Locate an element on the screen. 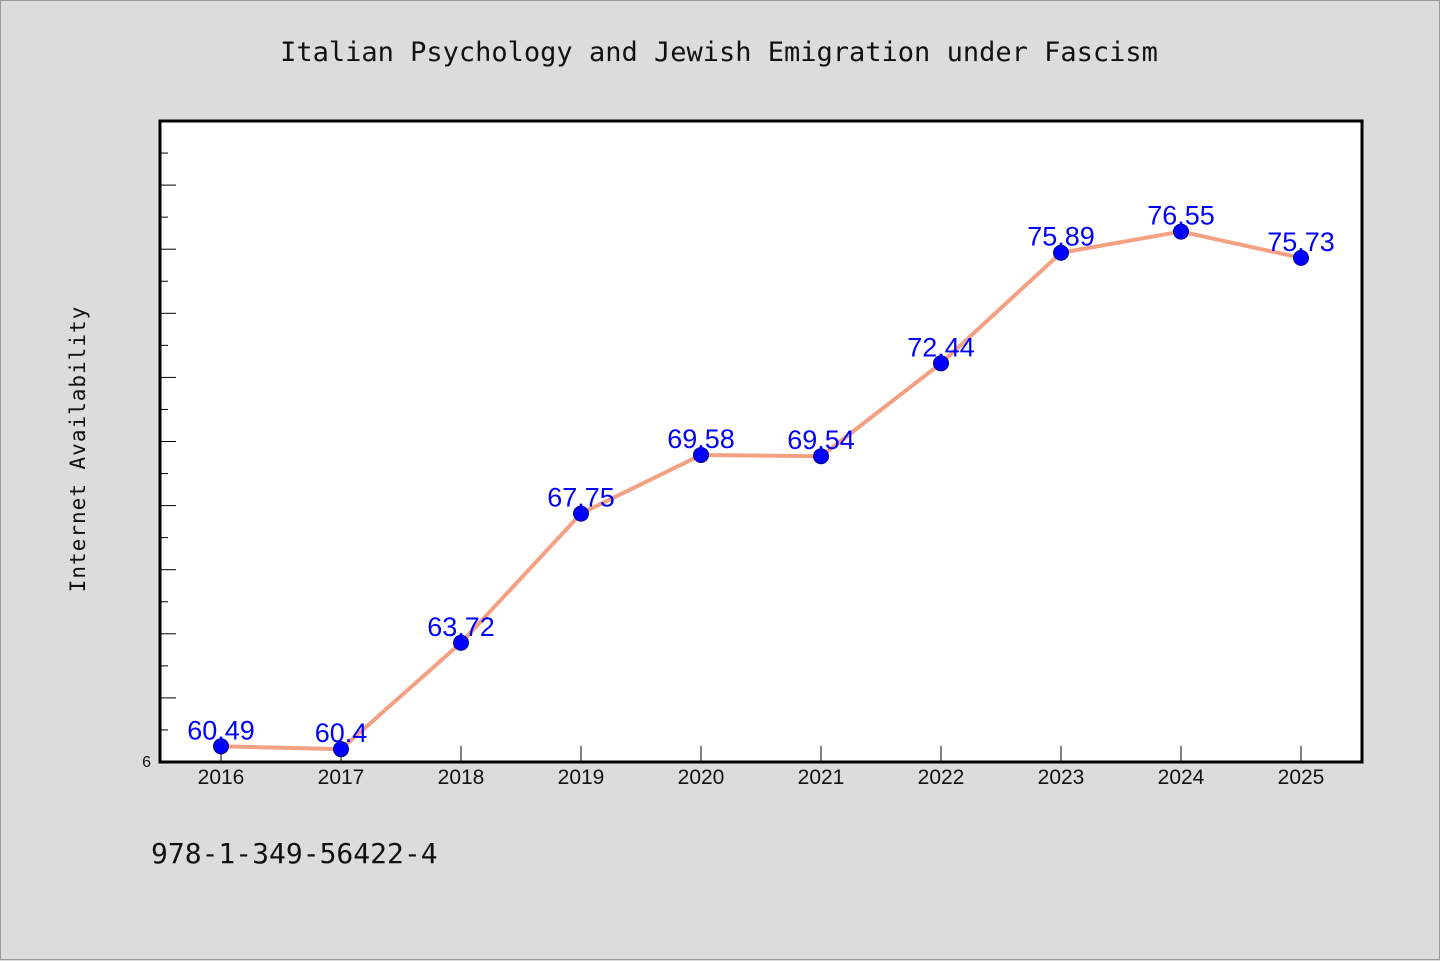 The image size is (1440, 961). isbn-footer: 978-1-349-56422-4 is located at coordinates (294, 853).